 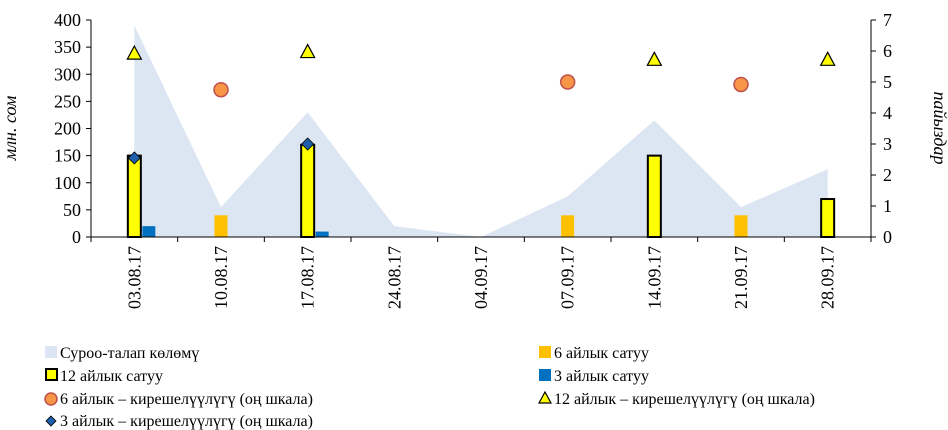 I want to click on y-right-tick-label: 2, so click(x=887, y=175).